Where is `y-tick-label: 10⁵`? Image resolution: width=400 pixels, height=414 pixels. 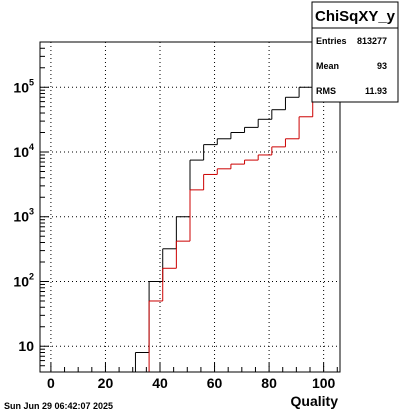
y-tick-label: 10⁵ is located at coordinates (23, 86).